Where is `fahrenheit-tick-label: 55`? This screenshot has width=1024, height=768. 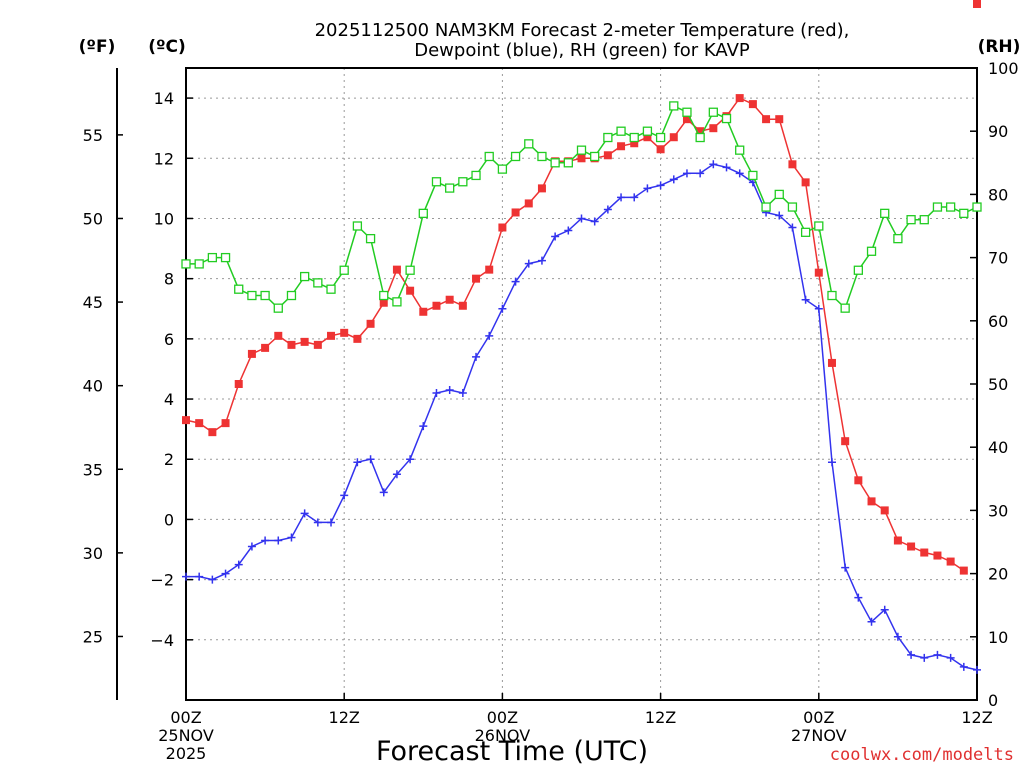
fahrenheit-tick-label: 55 is located at coordinates (93, 135).